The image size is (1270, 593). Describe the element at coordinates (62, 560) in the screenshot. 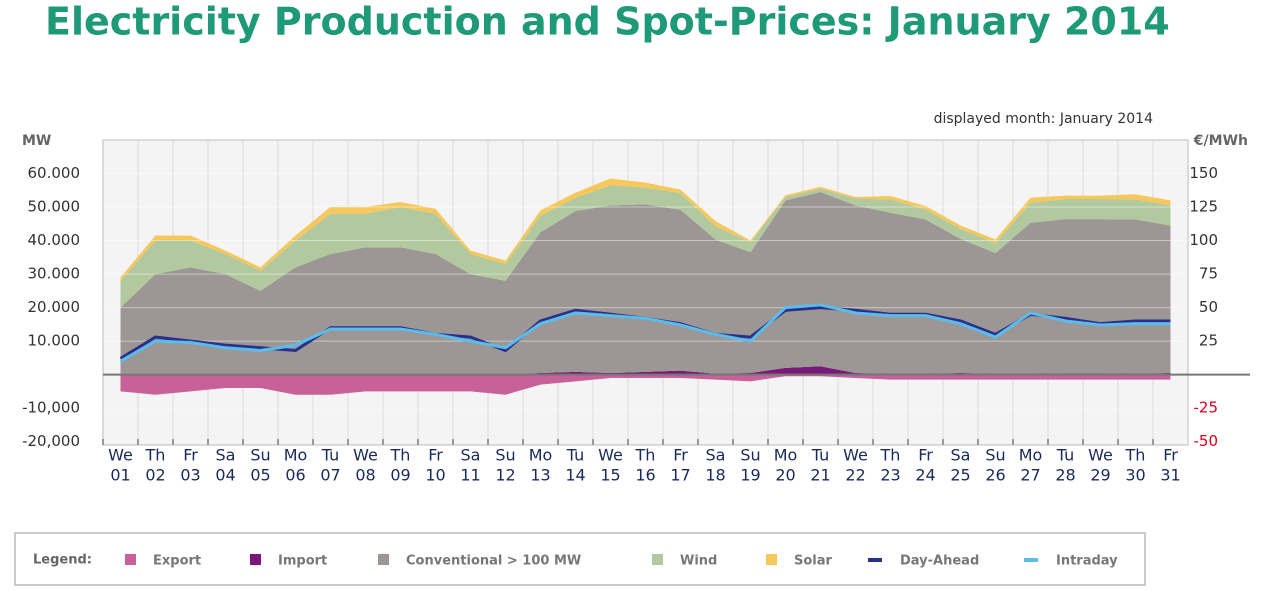

I see `legend-title: Legend:` at that location.